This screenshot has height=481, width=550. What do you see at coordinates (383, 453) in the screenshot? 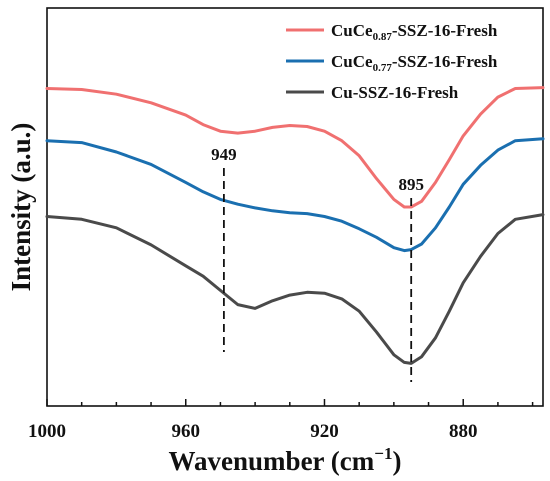
I see `x-axis-label-sup: −1` at bounding box center [383, 453].